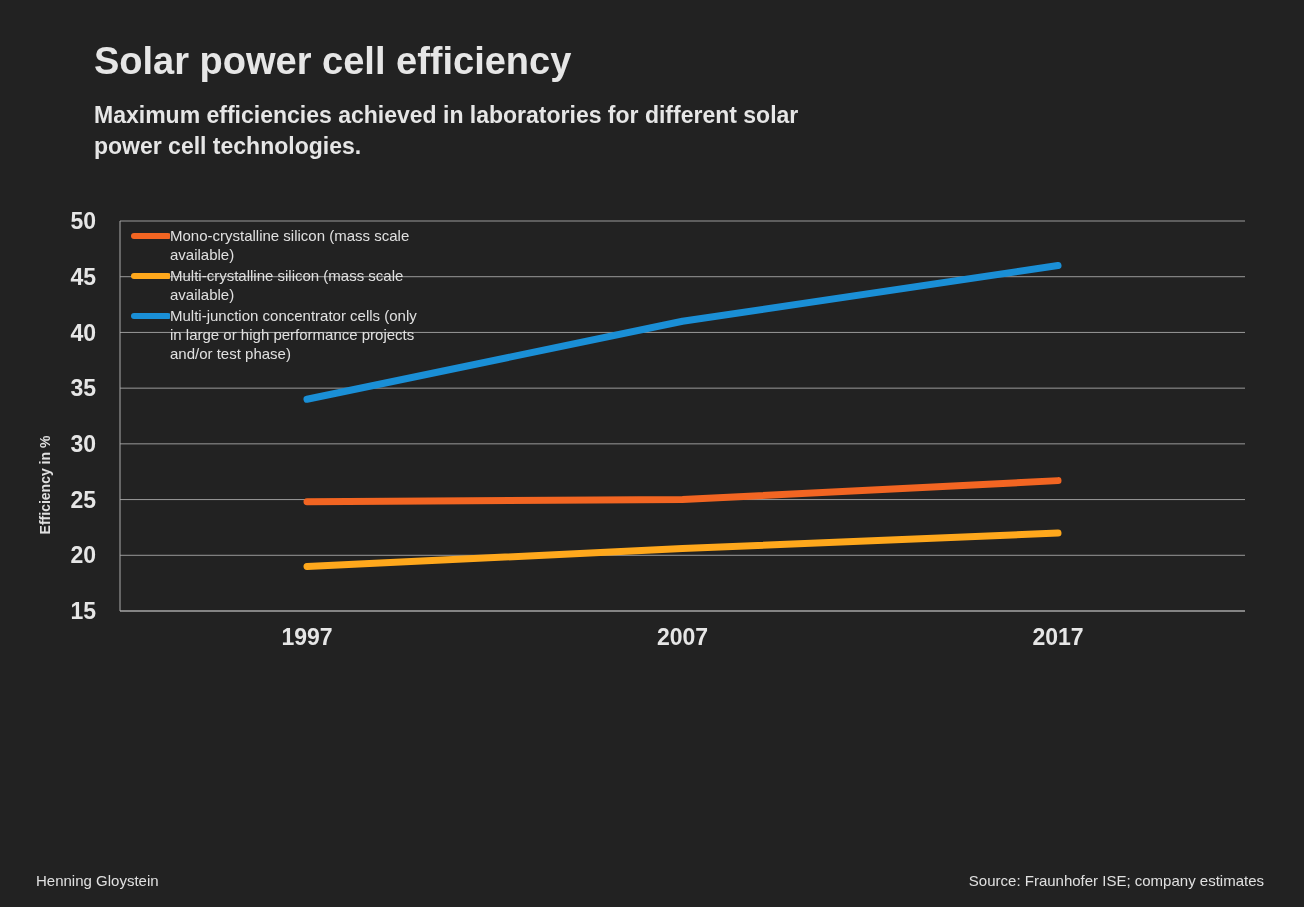  I want to click on y-axis-title: Efficiency in %, so click(45, 485).